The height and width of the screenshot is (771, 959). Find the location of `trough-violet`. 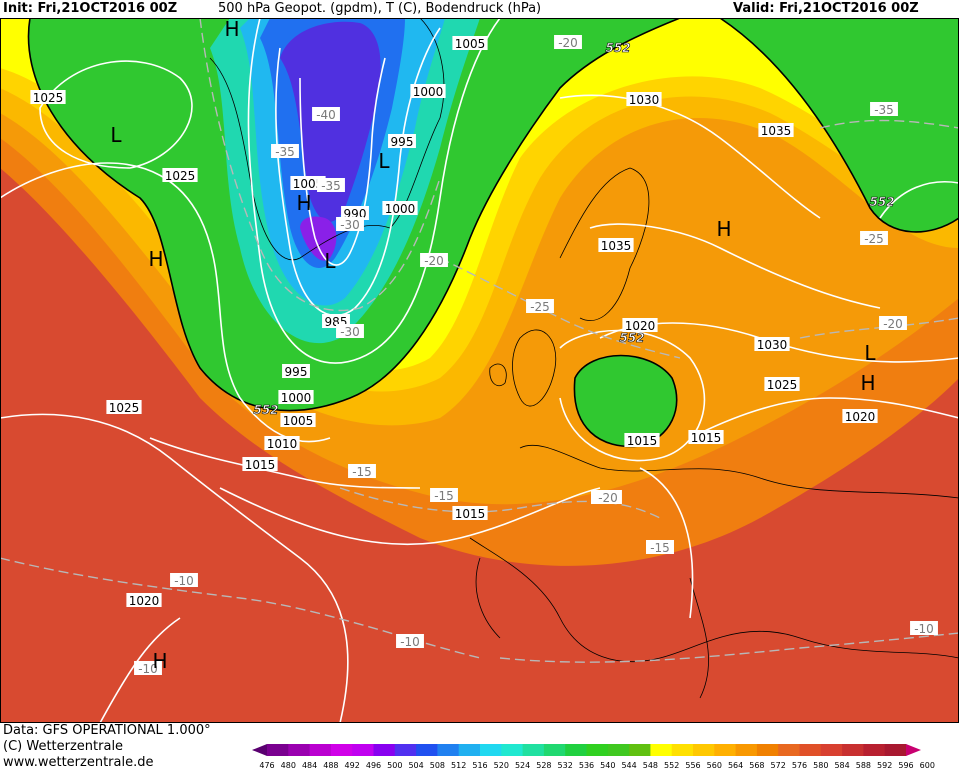

trough-violet is located at coordinates (318, 238).